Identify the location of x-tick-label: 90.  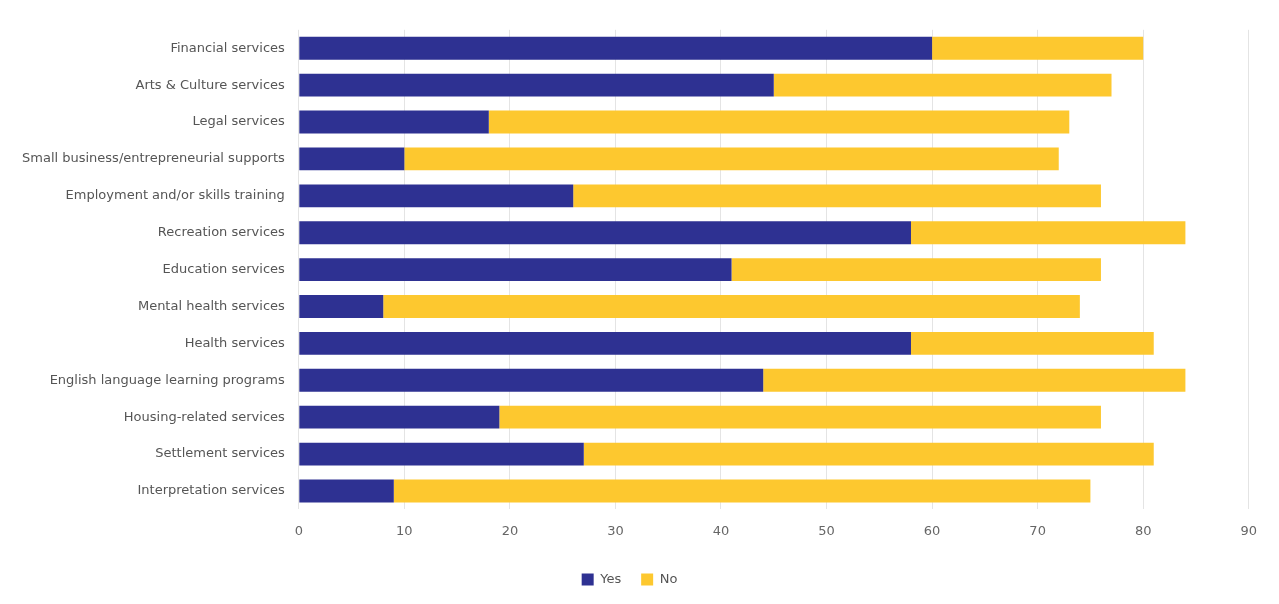
(1248, 530).